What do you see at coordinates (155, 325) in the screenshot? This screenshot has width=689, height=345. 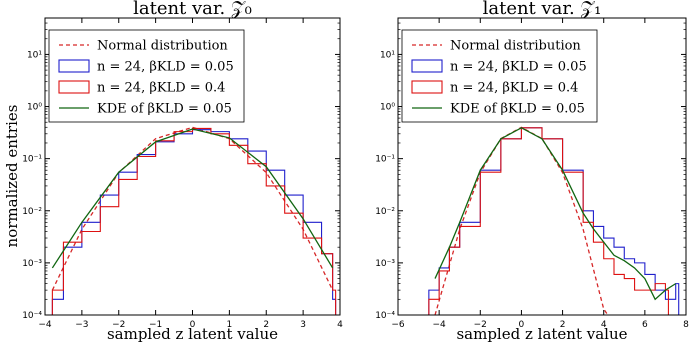 I see `x-tick-label: −1` at bounding box center [155, 325].